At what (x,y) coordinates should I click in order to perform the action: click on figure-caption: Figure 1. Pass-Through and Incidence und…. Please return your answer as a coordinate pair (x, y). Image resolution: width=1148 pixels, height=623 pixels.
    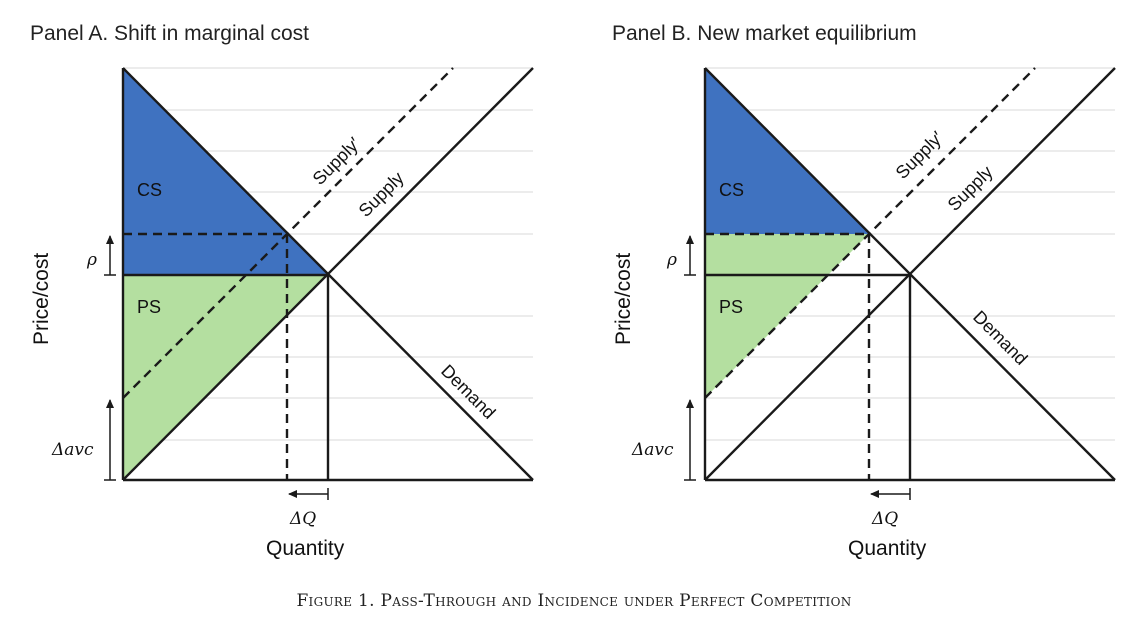
    Looking at the image, I should click on (573, 601).